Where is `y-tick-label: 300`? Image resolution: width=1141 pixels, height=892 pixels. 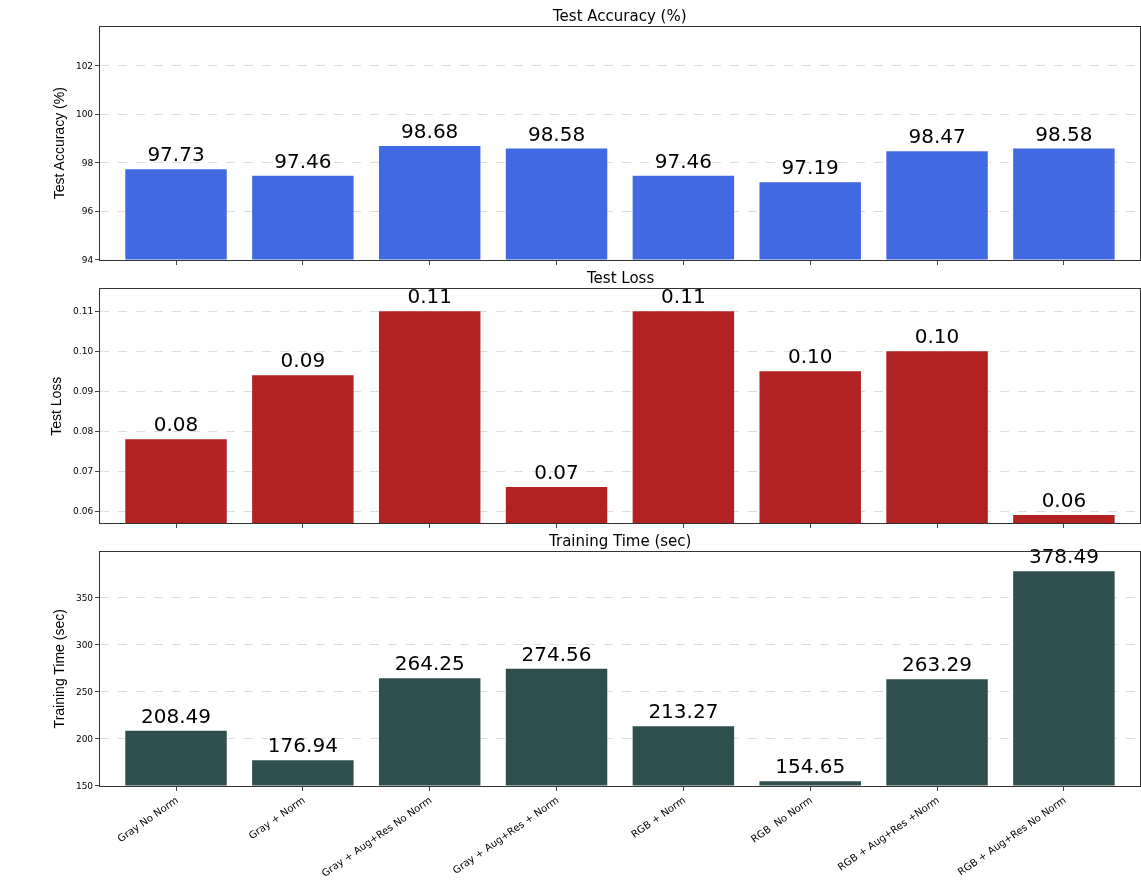 y-tick-label: 300 is located at coordinates (84, 644).